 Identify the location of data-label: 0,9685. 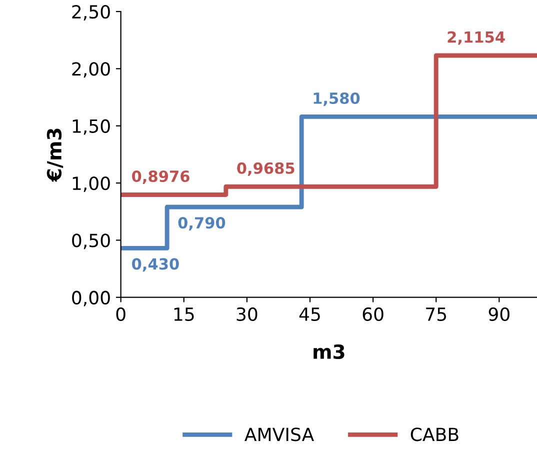
(265, 169).